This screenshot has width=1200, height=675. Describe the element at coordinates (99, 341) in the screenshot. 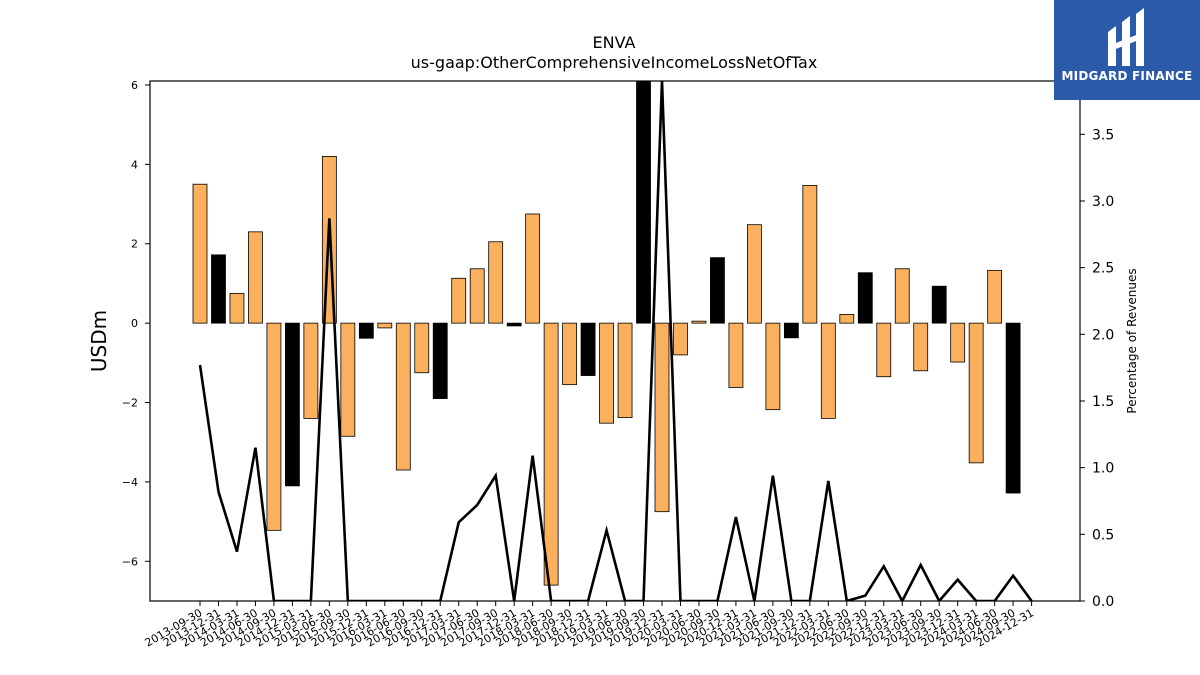

I see `y-axis-label: USDm` at that location.